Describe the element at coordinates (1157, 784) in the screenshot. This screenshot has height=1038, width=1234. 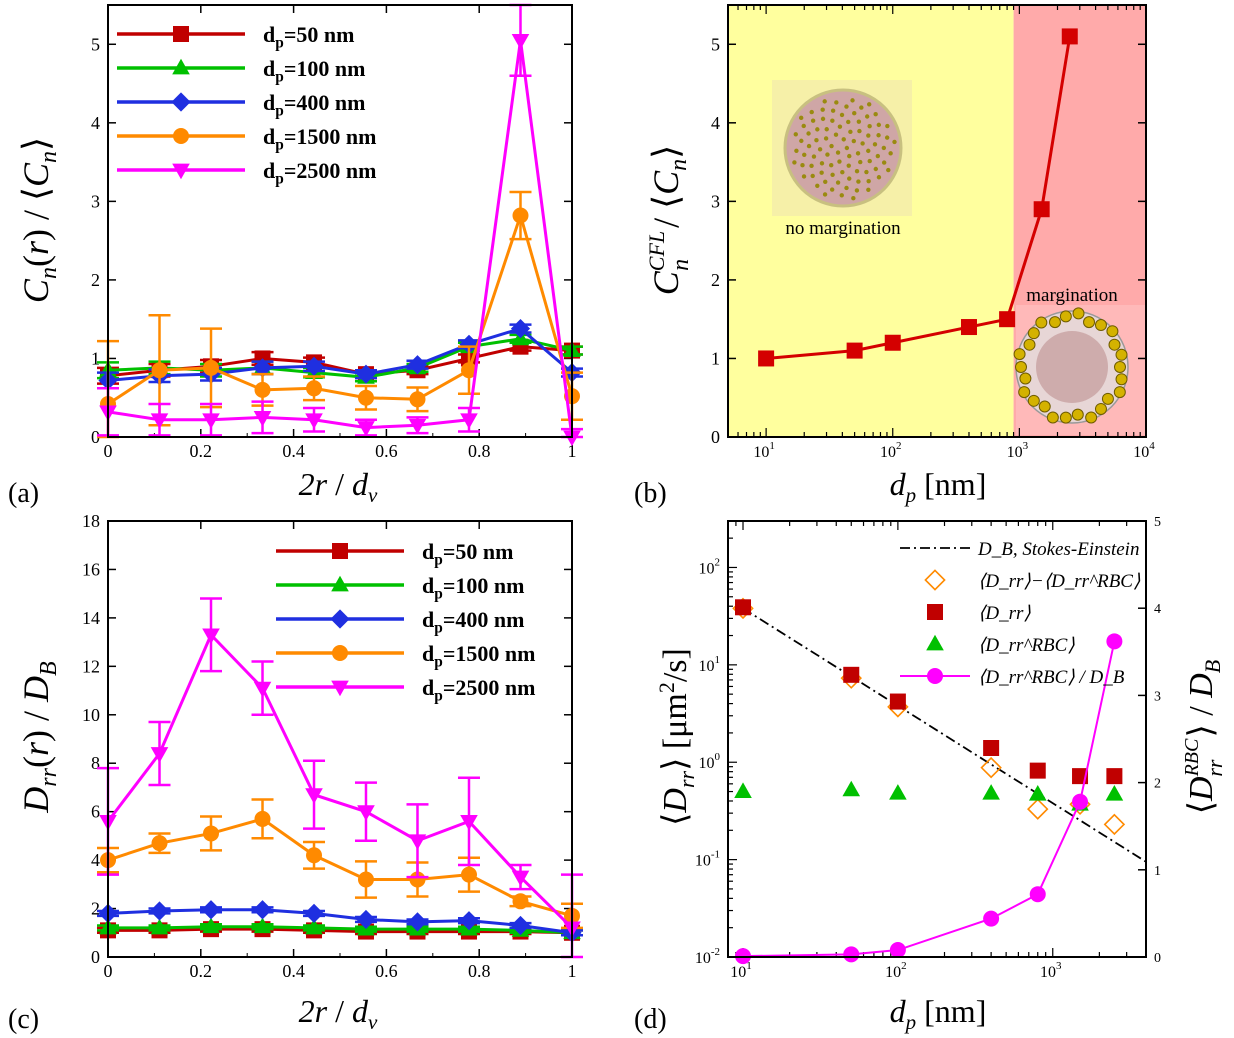
I see `y-tick-label-right: 2` at that location.